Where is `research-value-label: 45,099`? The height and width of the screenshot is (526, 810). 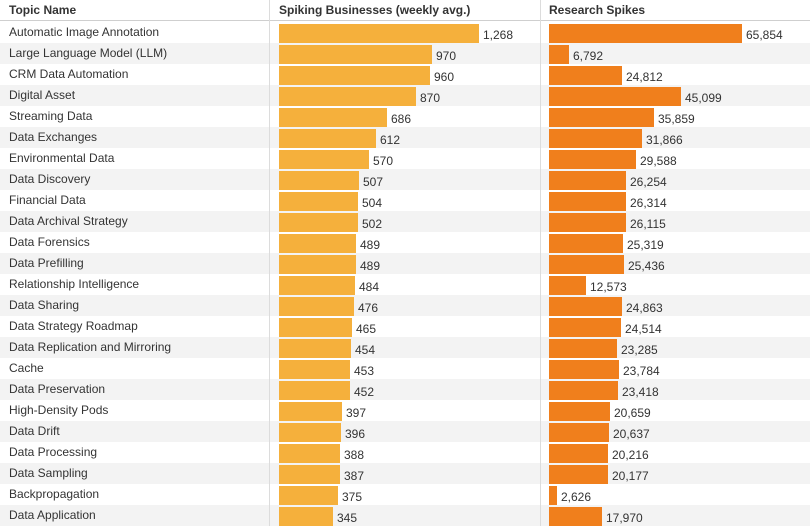
research-value-label: 45,099 is located at coordinates (703, 98).